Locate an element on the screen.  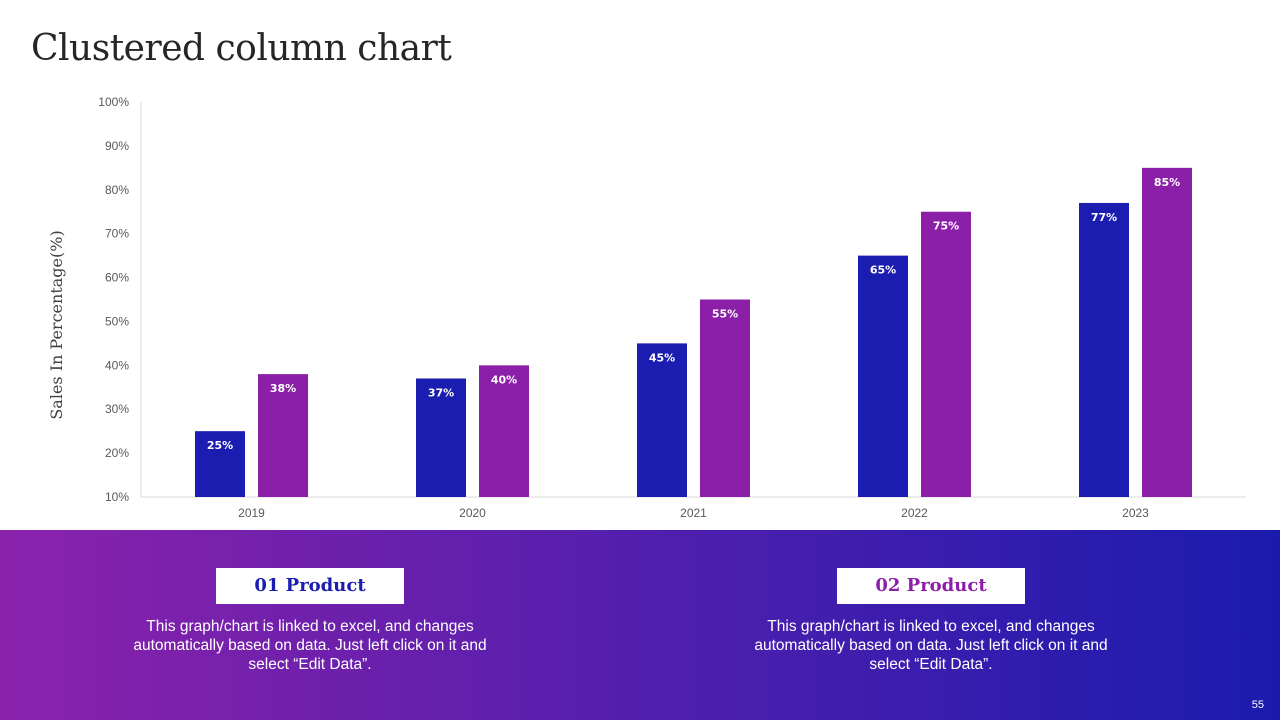
data-label: 65% is located at coordinates (883, 270).